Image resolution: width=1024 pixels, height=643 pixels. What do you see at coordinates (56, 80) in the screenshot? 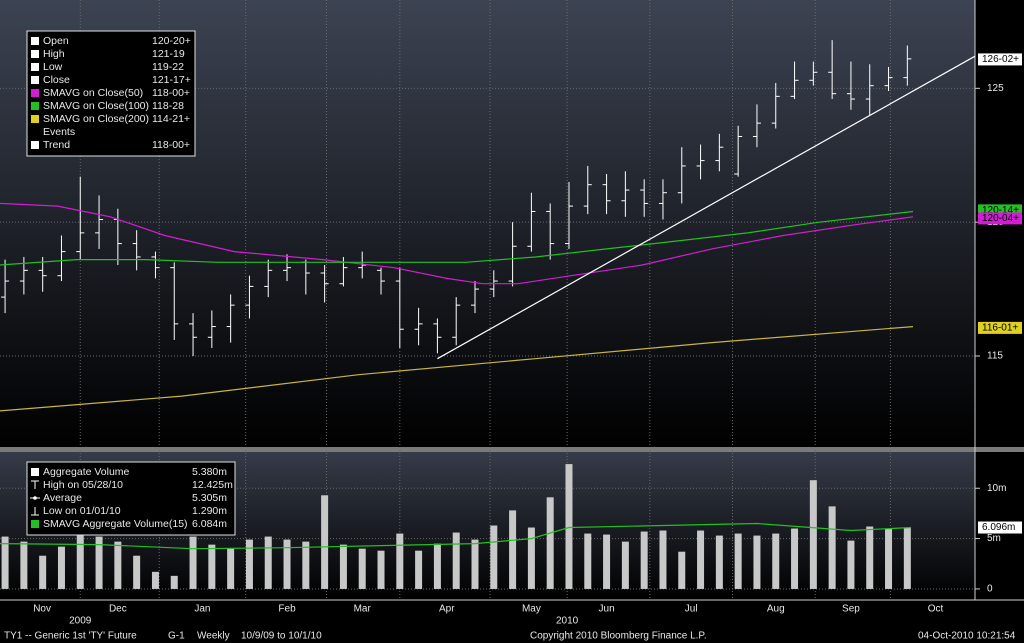
I see `legend-name: Close` at bounding box center [56, 80].